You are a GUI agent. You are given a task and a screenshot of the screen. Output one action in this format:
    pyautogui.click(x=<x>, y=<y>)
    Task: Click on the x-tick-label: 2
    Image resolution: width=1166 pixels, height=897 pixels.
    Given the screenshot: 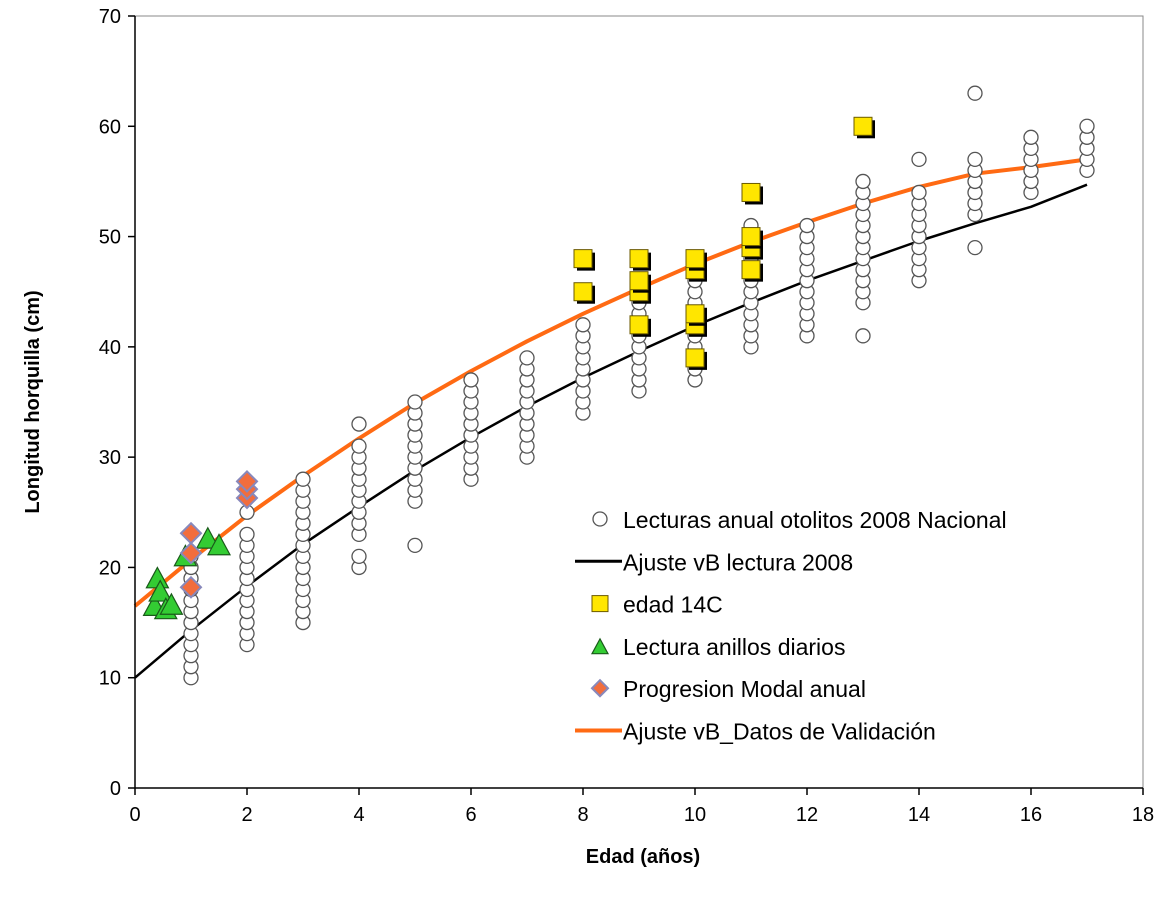 What is the action you would take?
    pyautogui.click(x=246, y=815)
    